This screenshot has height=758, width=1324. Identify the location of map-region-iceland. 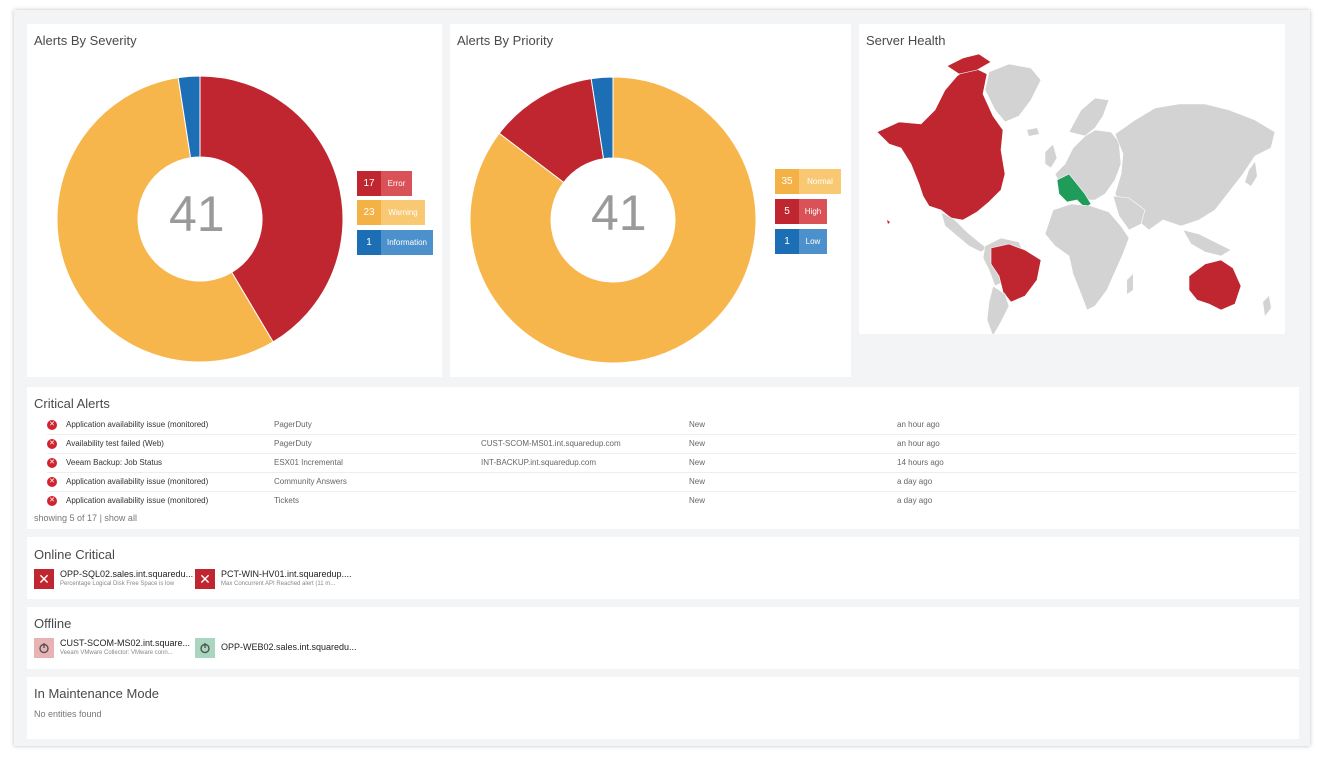
(1033, 132).